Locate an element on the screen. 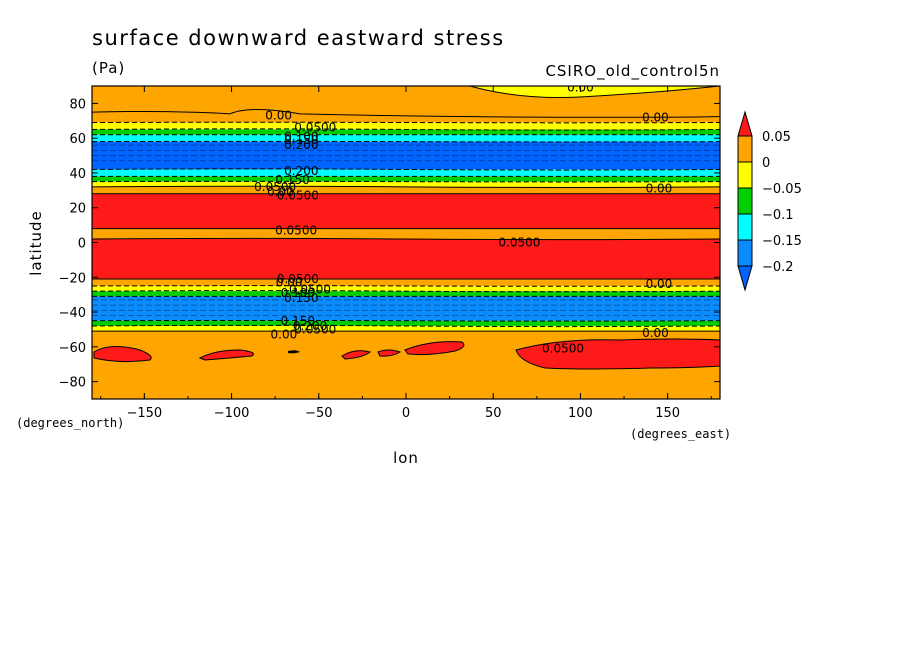 The width and height of the screenshot is (904, 654). chart-title: surface downward eastward stress is located at coordinates (298, 38).